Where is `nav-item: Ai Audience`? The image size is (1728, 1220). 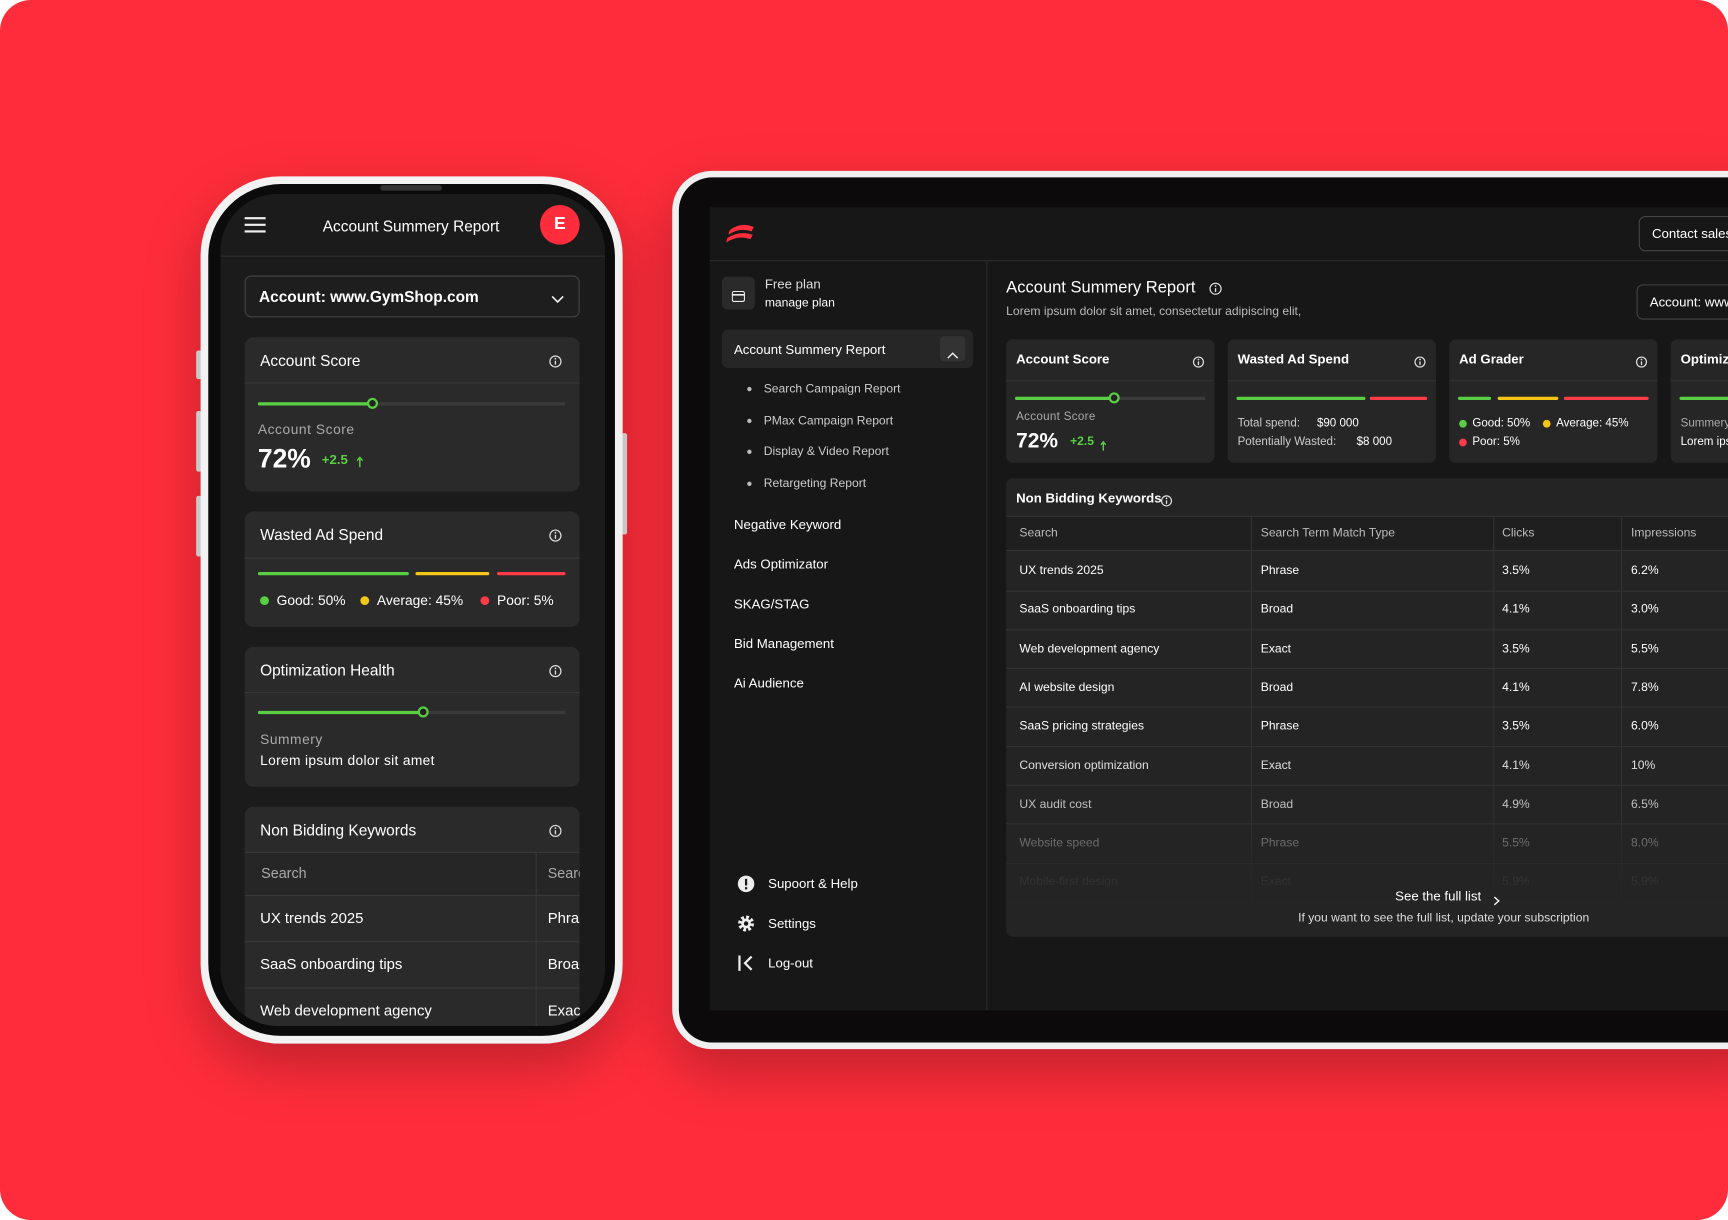
nav-item: Ai Audience is located at coordinates (768, 683).